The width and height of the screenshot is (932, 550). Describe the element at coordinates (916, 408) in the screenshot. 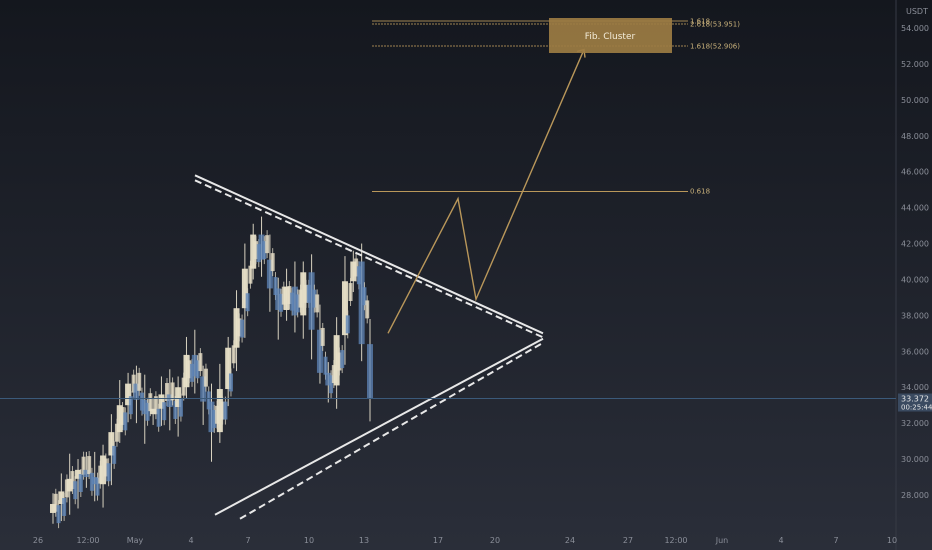

I see `countdown-value: 00:25:44` at that location.